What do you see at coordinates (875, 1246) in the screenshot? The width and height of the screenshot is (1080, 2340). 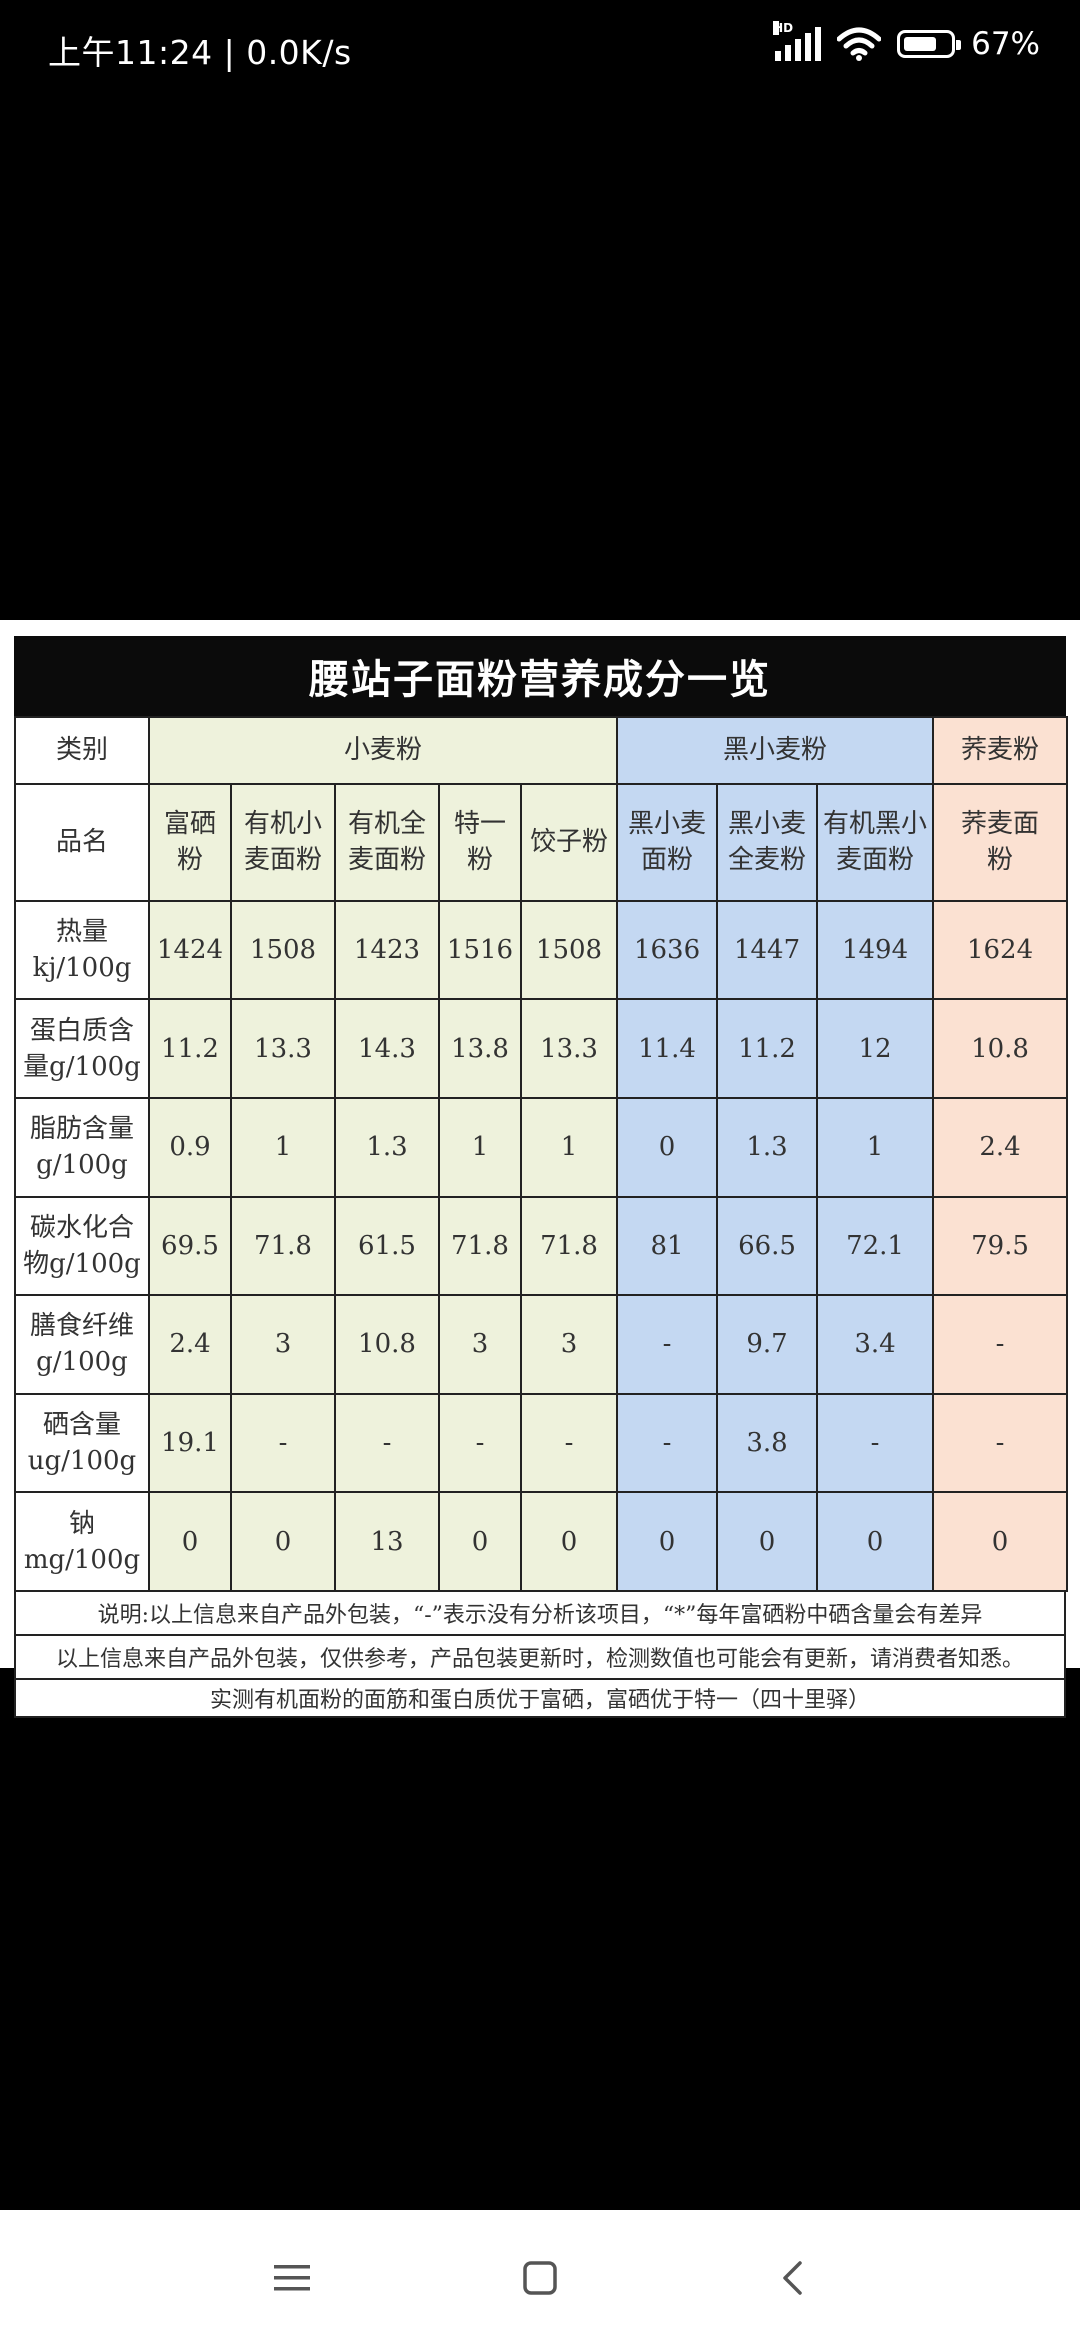 I see `nutrient-value: 72.1` at bounding box center [875, 1246].